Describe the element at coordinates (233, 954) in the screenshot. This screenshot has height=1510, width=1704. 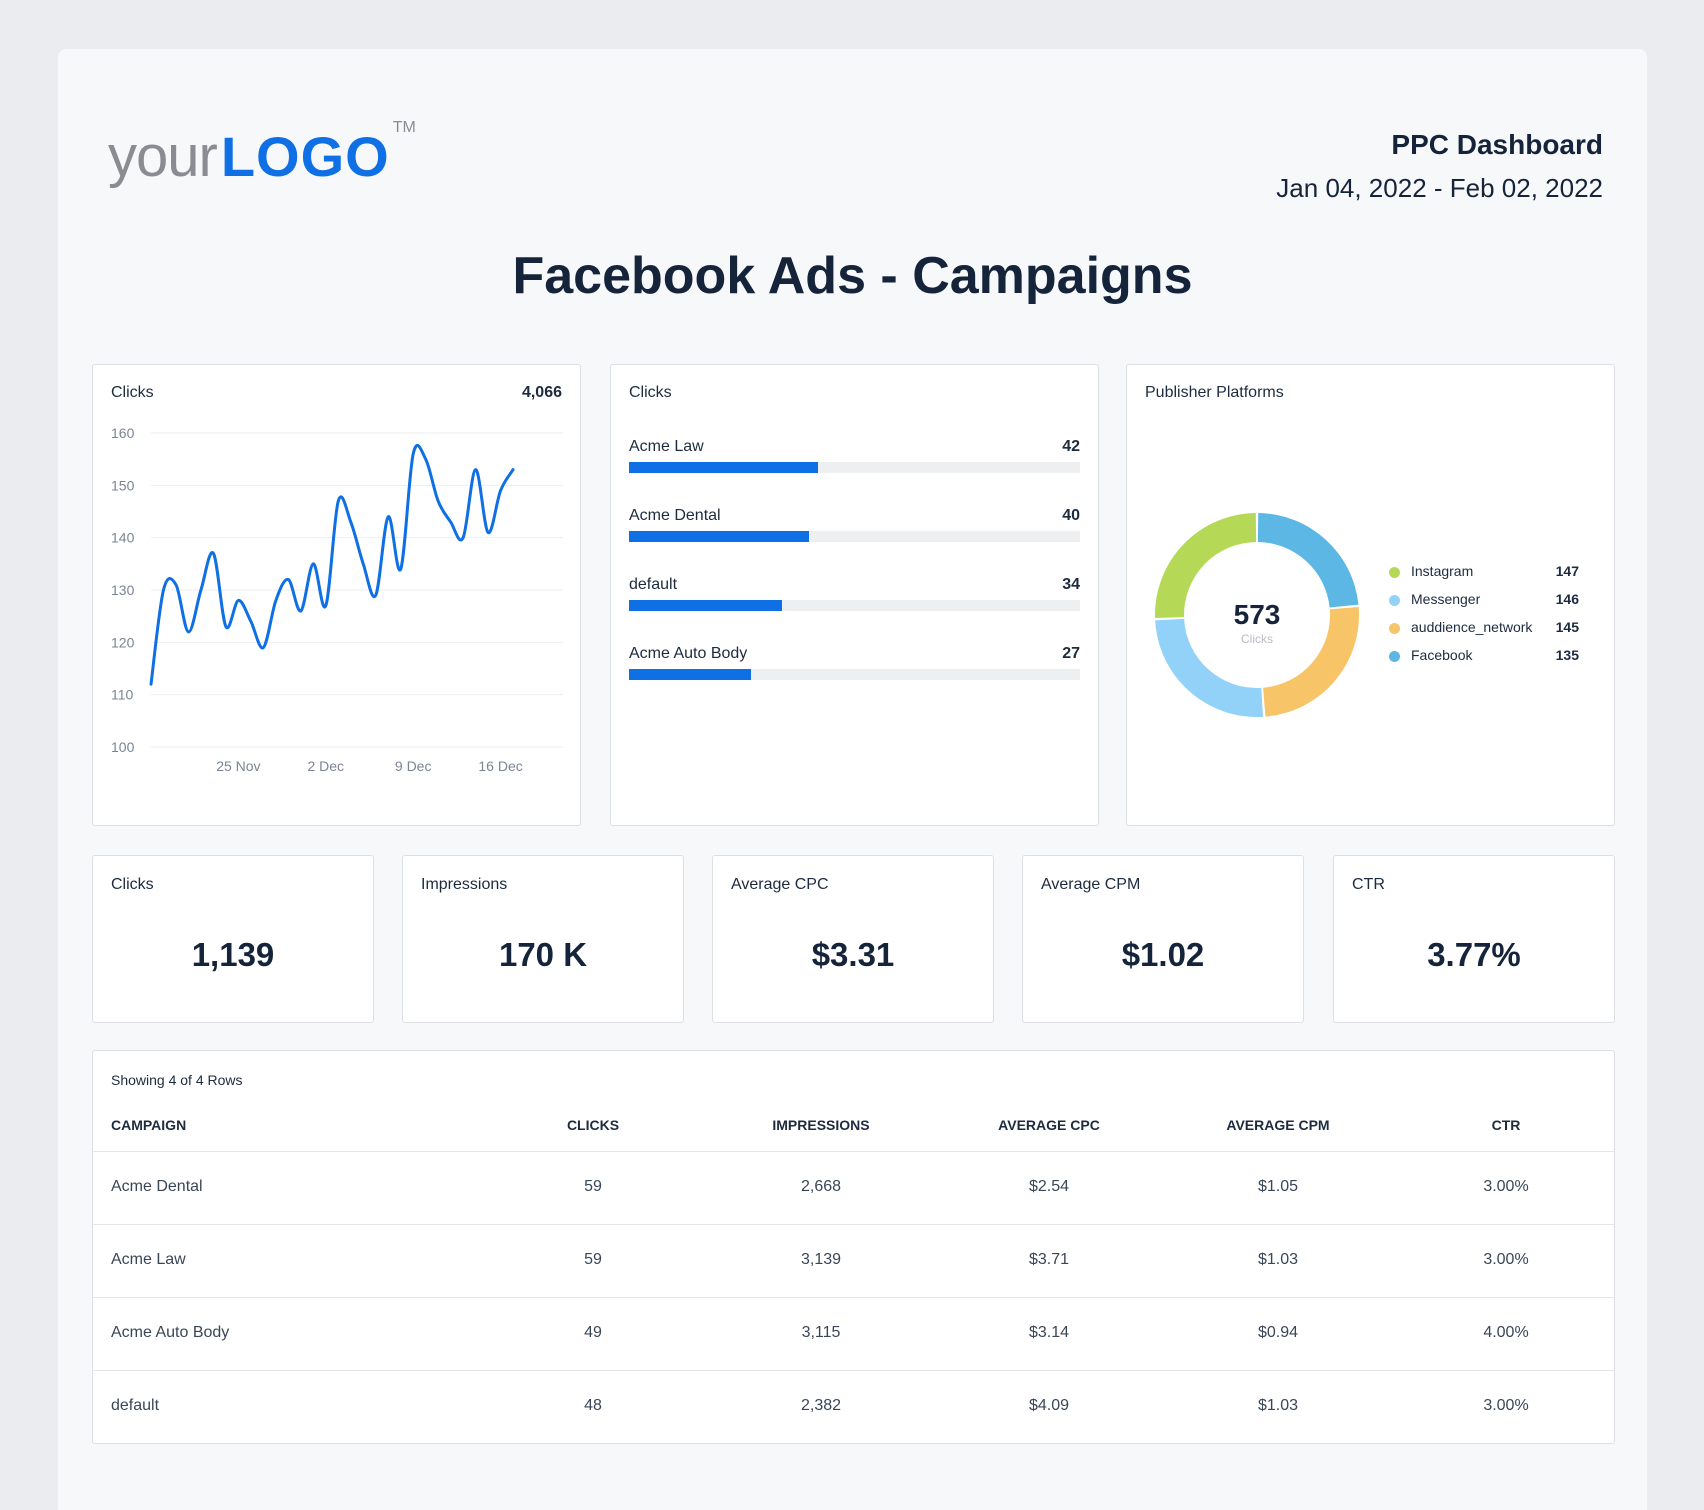
I see `kpi-value: 1,139` at that location.